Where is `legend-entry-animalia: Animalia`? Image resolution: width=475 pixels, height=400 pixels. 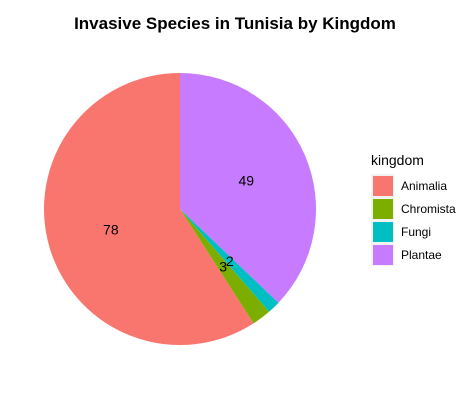 legend-entry-animalia: Animalia is located at coordinates (413, 185).